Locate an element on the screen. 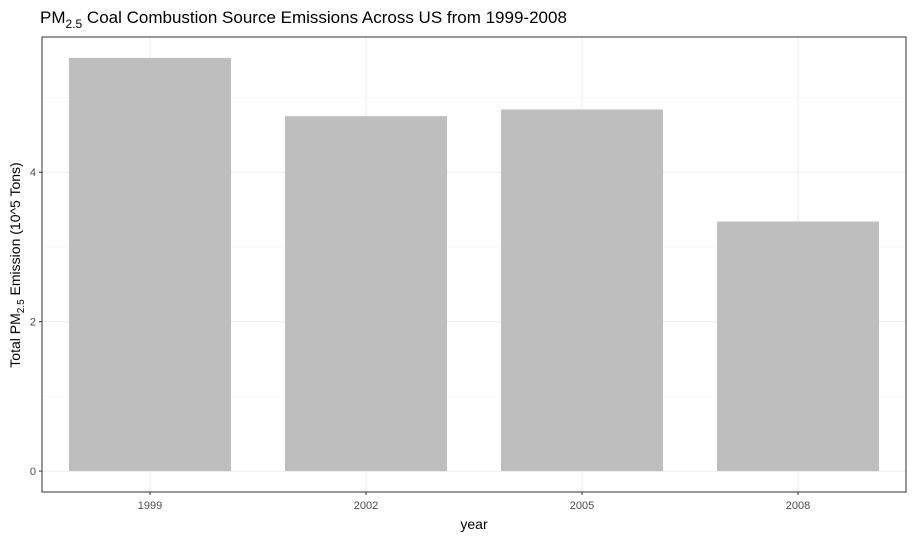 Image resolution: width=914 pixels, height=540 pixels. x-axis-title: year is located at coordinates (474, 524).